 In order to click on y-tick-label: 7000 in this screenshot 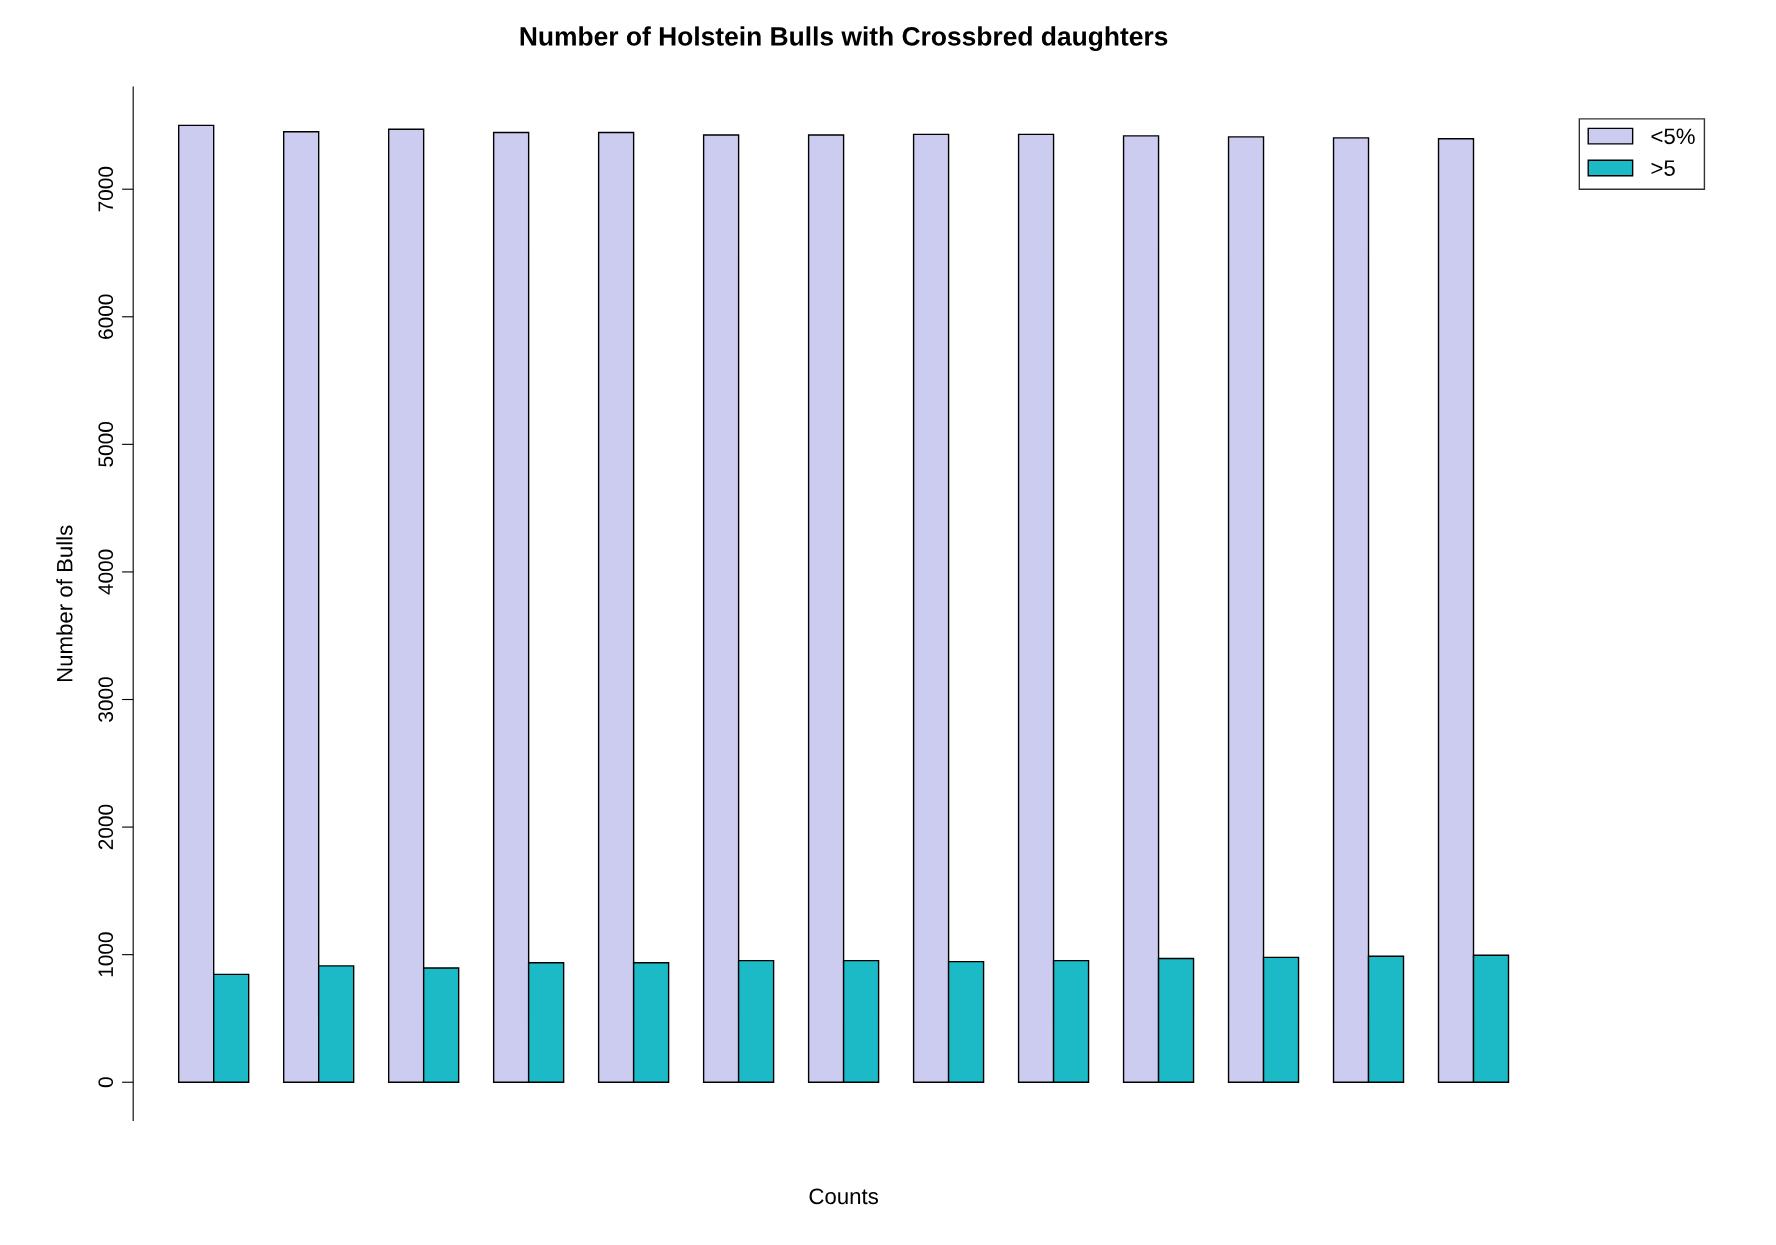, I will do `click(106, 189)`.